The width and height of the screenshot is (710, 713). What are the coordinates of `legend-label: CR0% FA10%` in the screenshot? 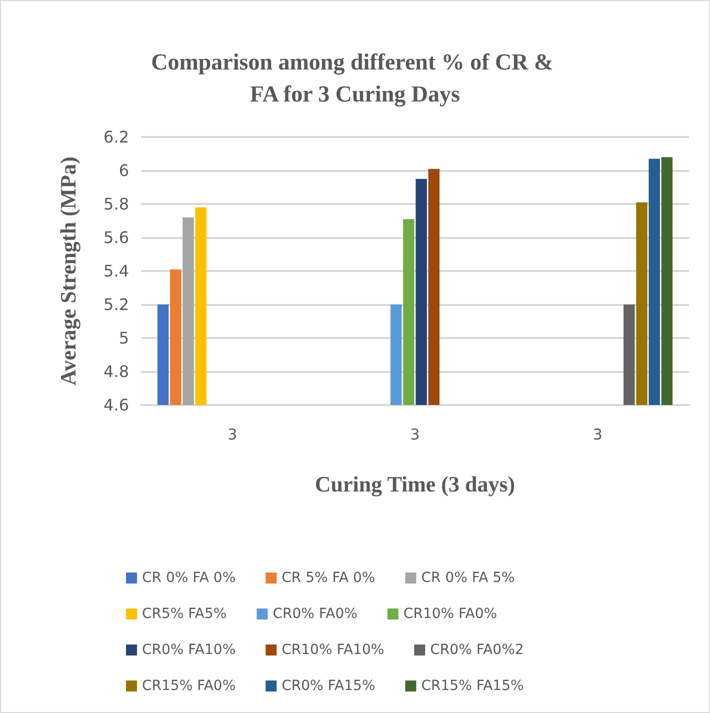 It's located at (189, 650).